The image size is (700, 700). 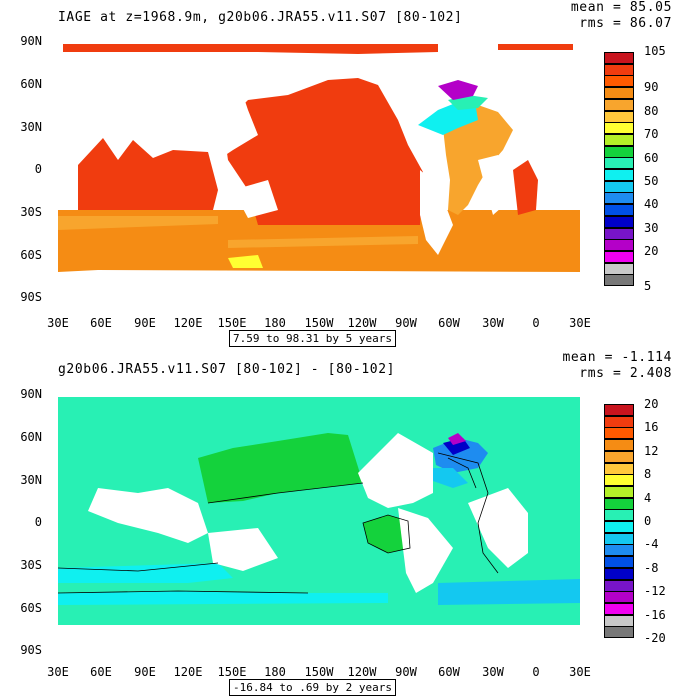 What do you see at coordinates (651, 181) in the screenshot?
I see `colorbar-label: 50` at bounding box center [651, 181].